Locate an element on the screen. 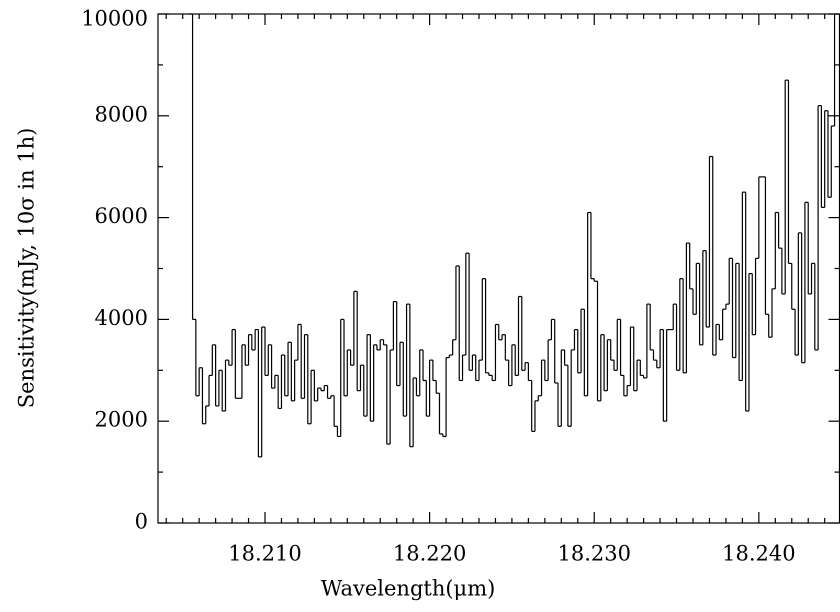 This screenshot has height=612, width=840. y-axis-label: Sensitivity(mJy, 10σ in 1h) is located at coordinates (27, 268).